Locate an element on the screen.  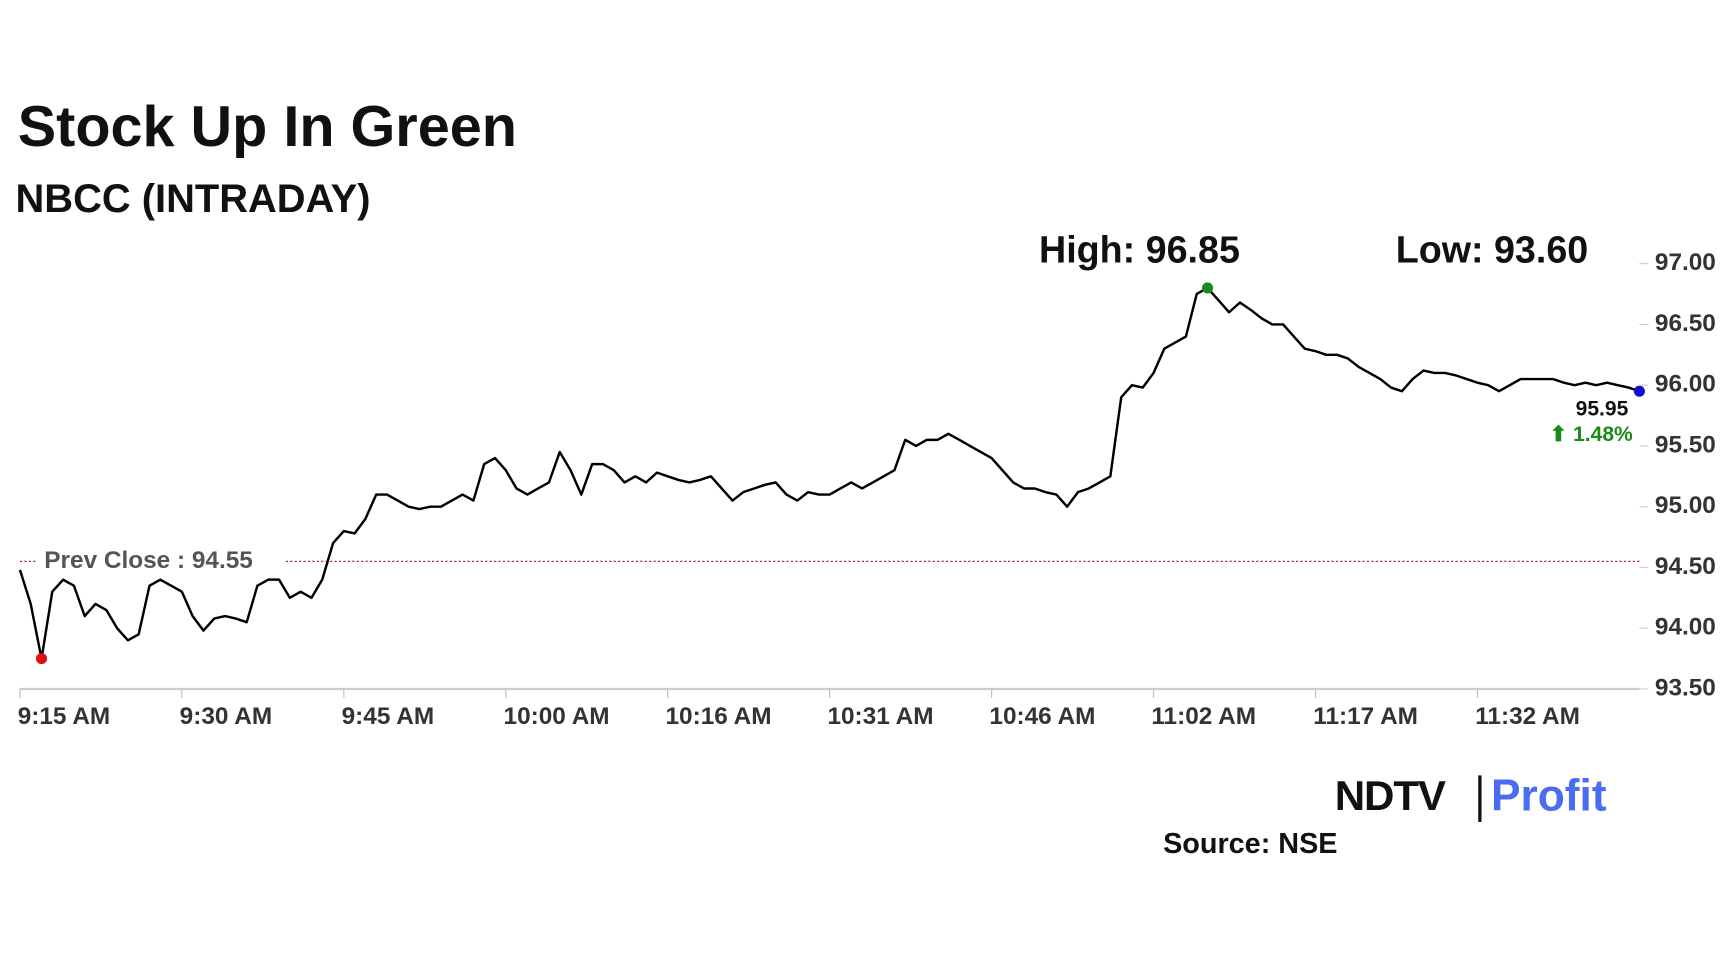
x-tick-label: 9:30 AM is located at coordinates (226, 716).